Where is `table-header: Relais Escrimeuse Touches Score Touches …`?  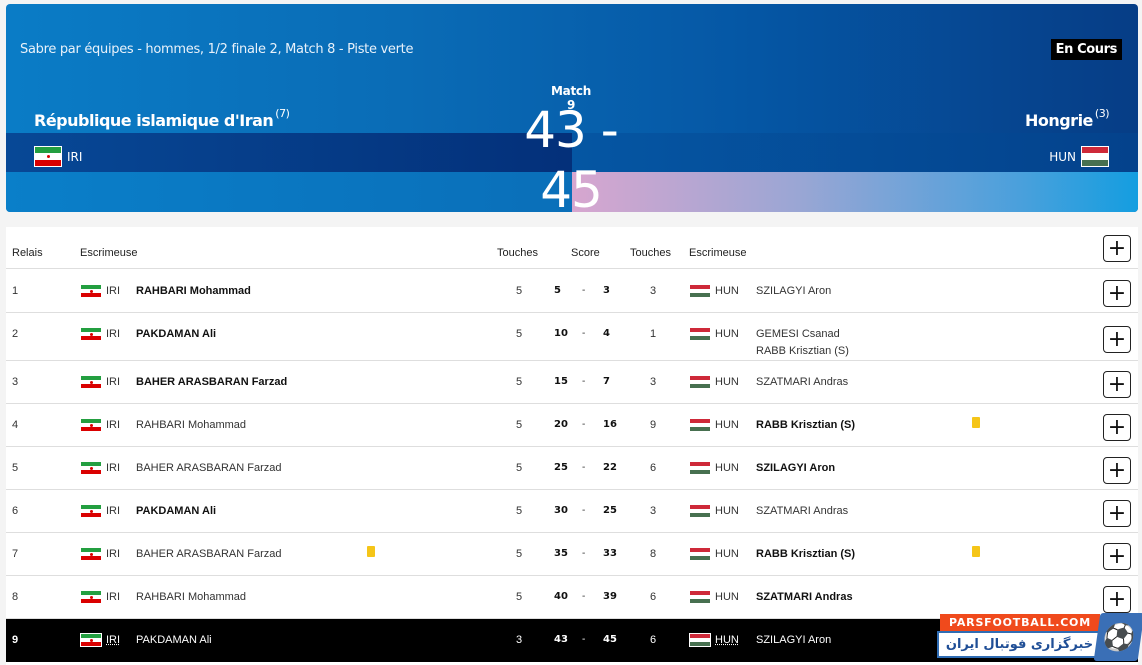 table-header: Relais Escrimeuse Touches Score Touches … is located at coordinates (572, 248).